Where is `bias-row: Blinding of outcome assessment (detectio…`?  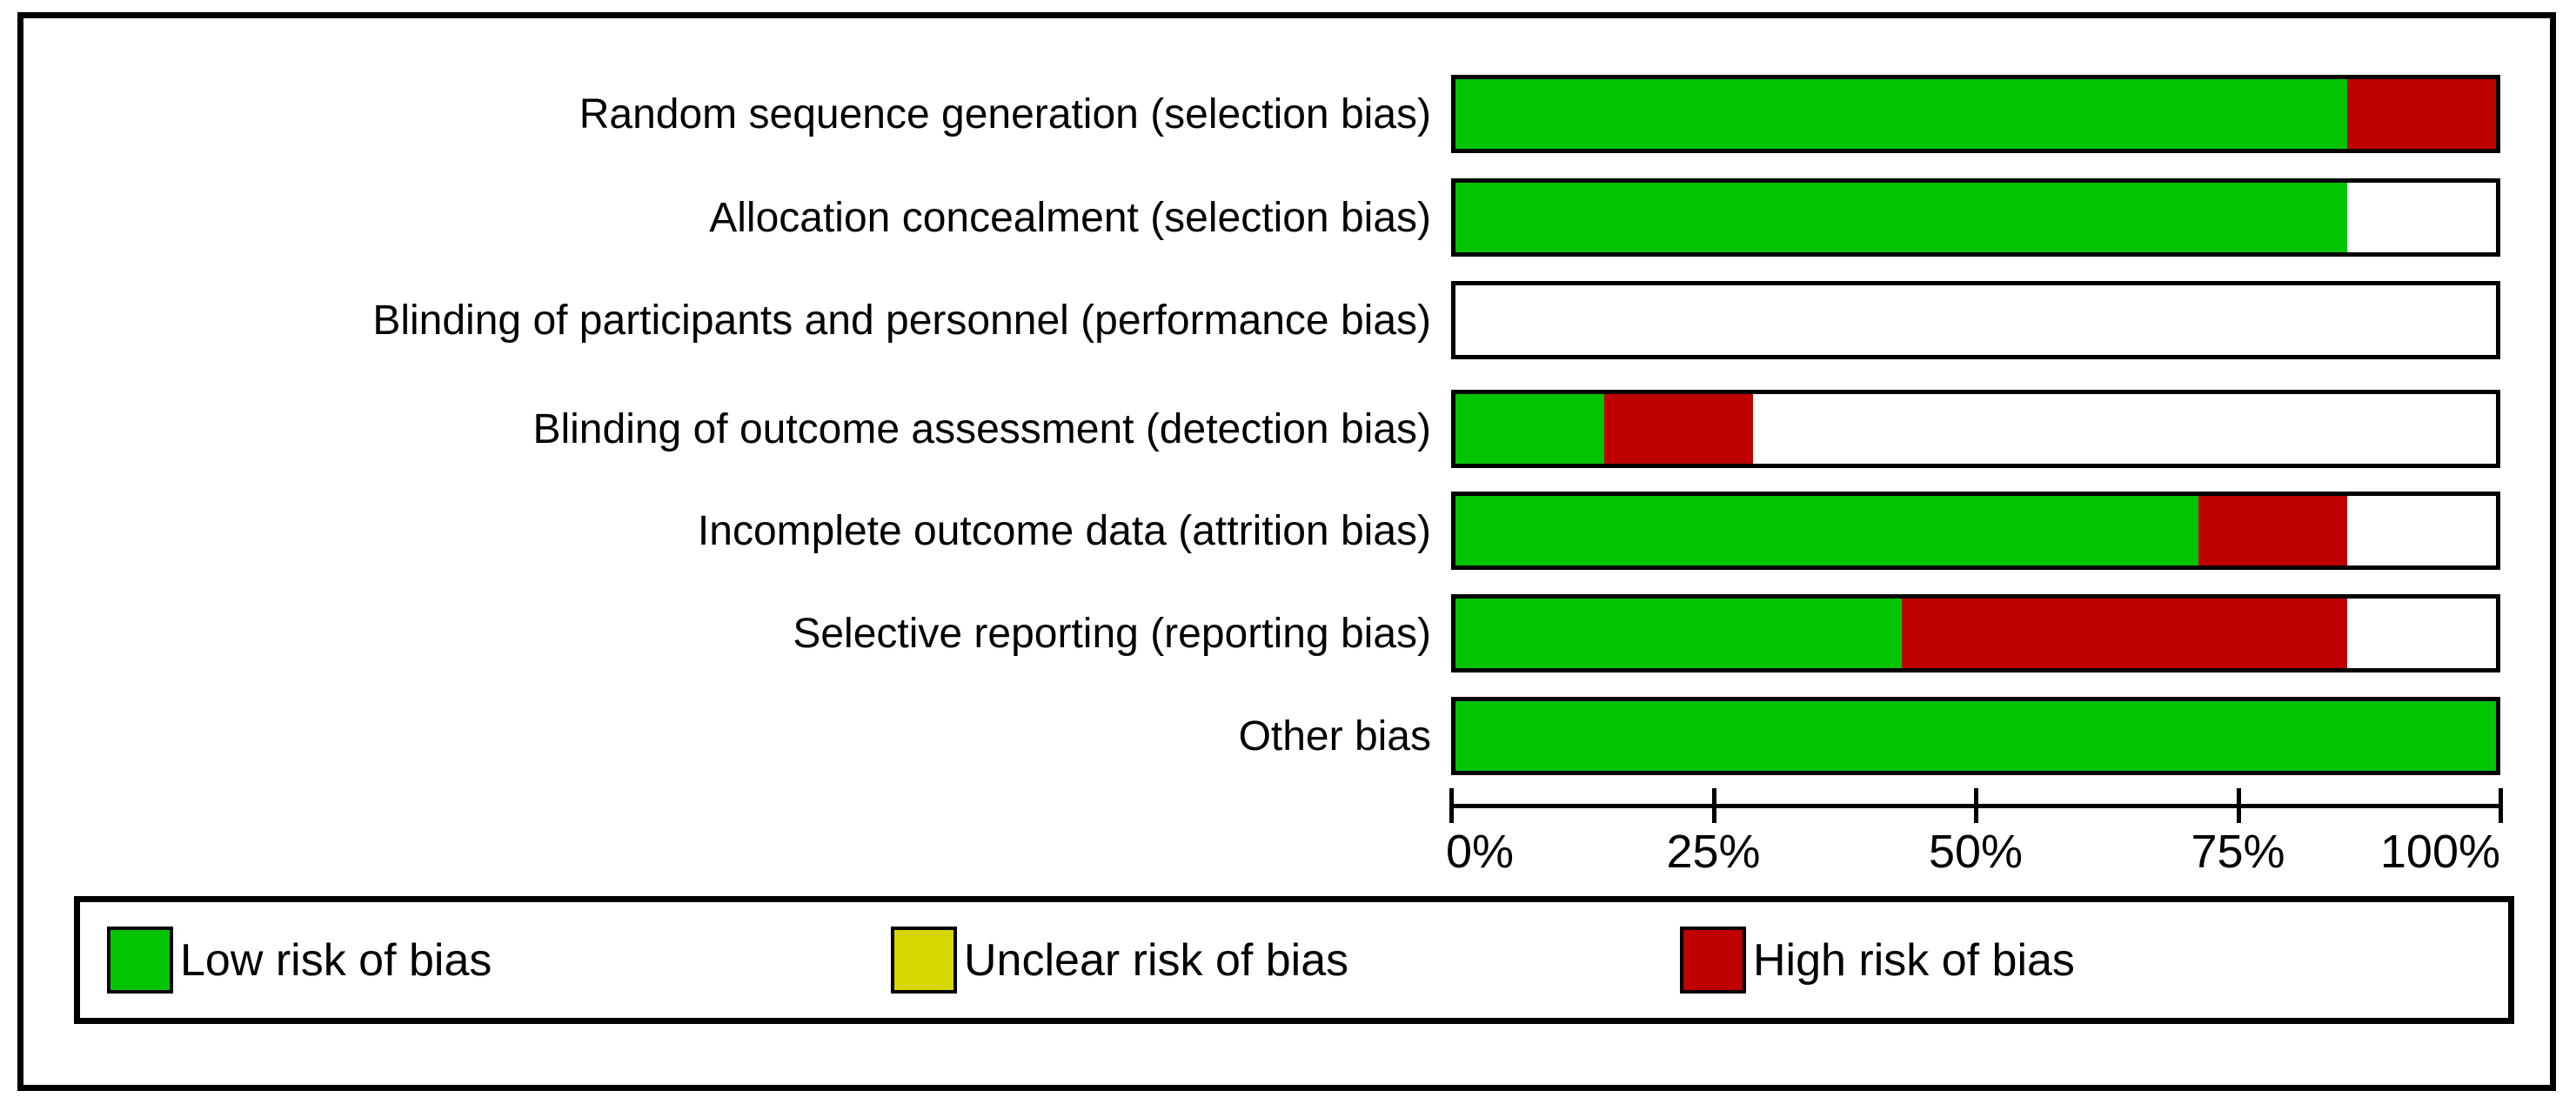 bias-row: Blinding of outcome assessment (detectio… is located at coordinates (1288, 429).